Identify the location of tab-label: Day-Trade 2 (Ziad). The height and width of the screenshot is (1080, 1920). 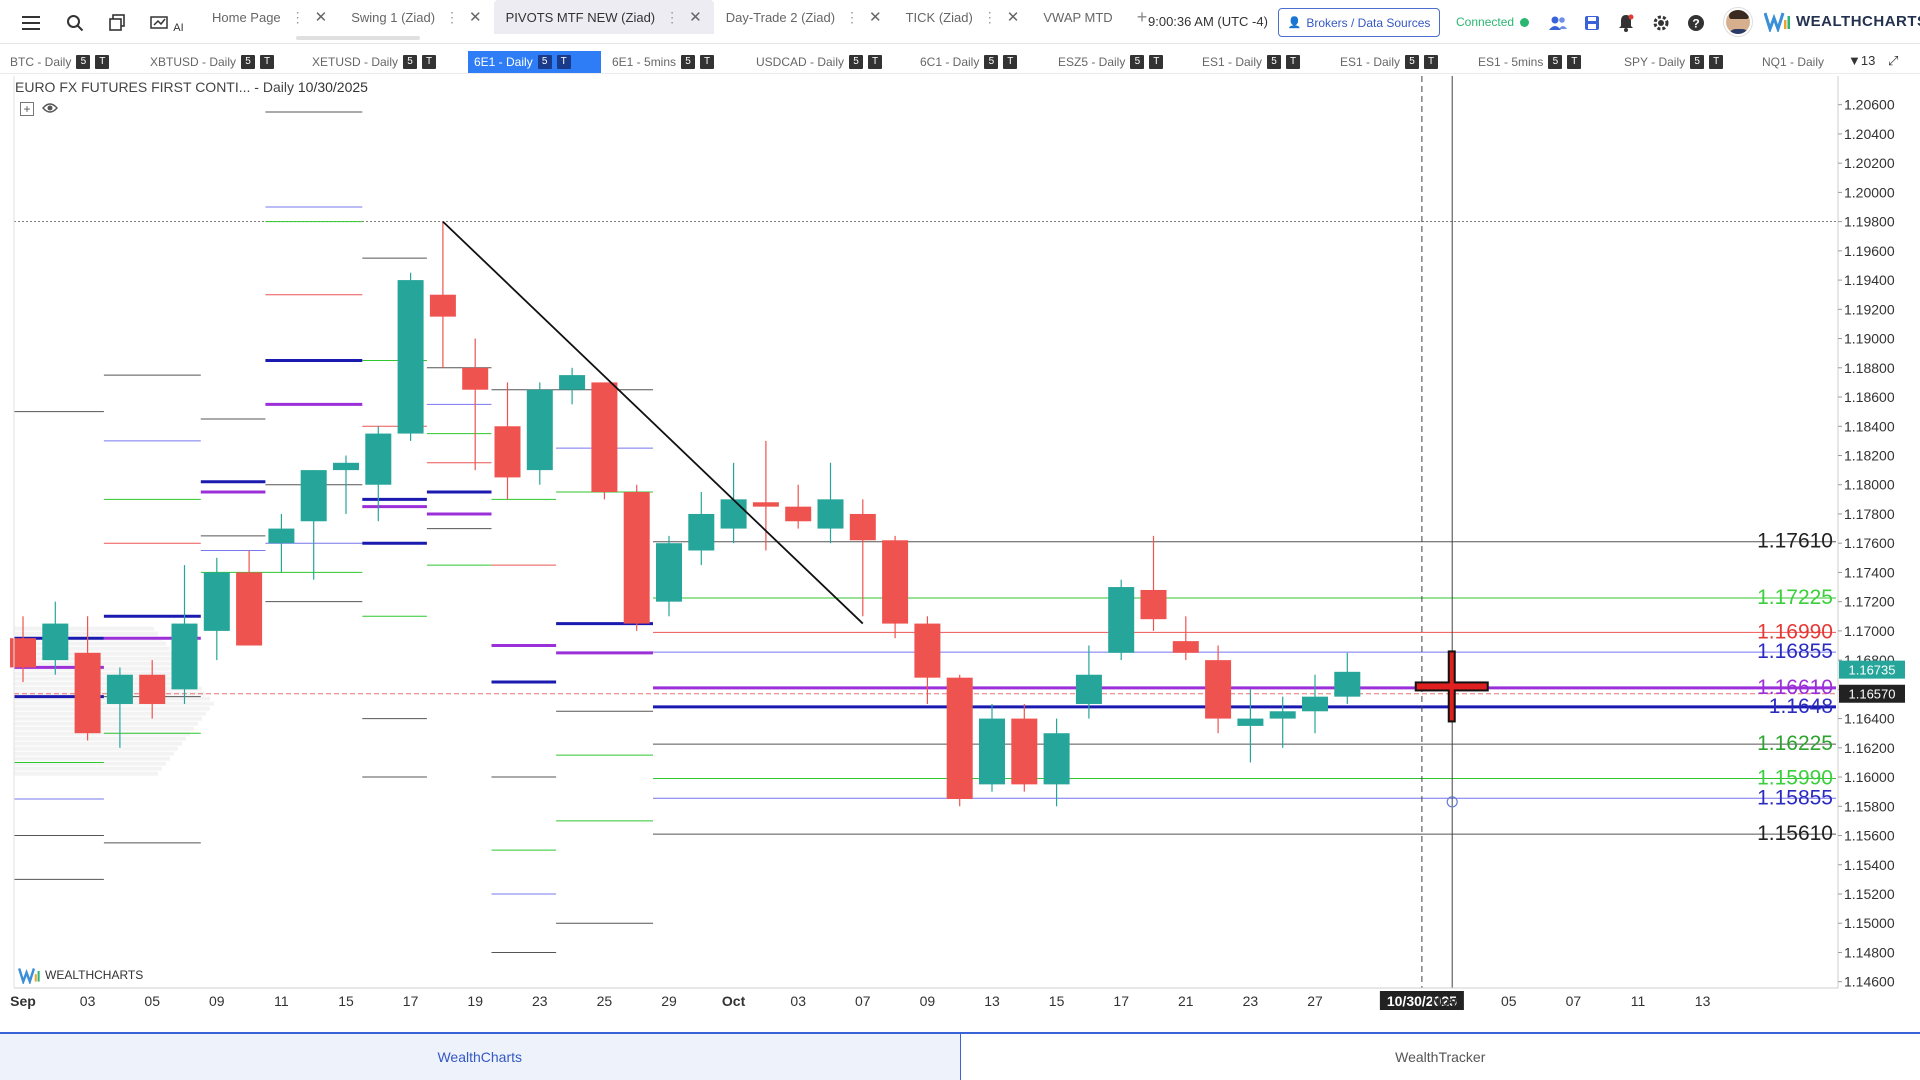
(780, 17).